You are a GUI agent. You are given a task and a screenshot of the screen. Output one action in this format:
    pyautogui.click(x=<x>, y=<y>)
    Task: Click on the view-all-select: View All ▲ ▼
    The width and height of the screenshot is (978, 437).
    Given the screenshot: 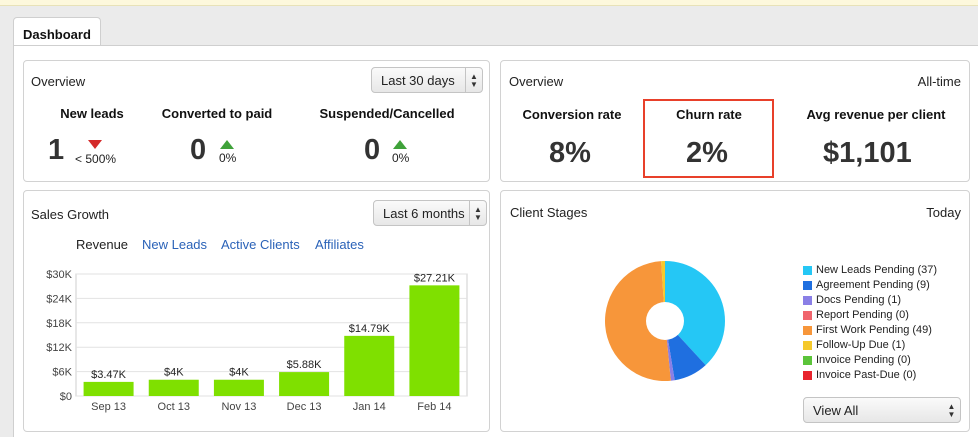 What is the action you would take?
    pyautogui.click(x=882, y=410)
    